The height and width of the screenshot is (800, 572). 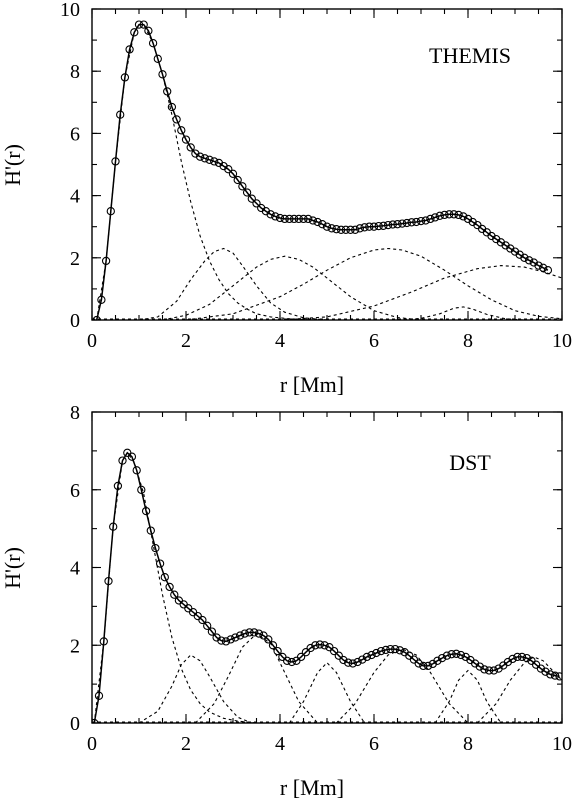 What do you see at coordinates (12, 165) in the screenshot?
I see `y-axis-label: H'(r)` at bounding box center [12, 165].